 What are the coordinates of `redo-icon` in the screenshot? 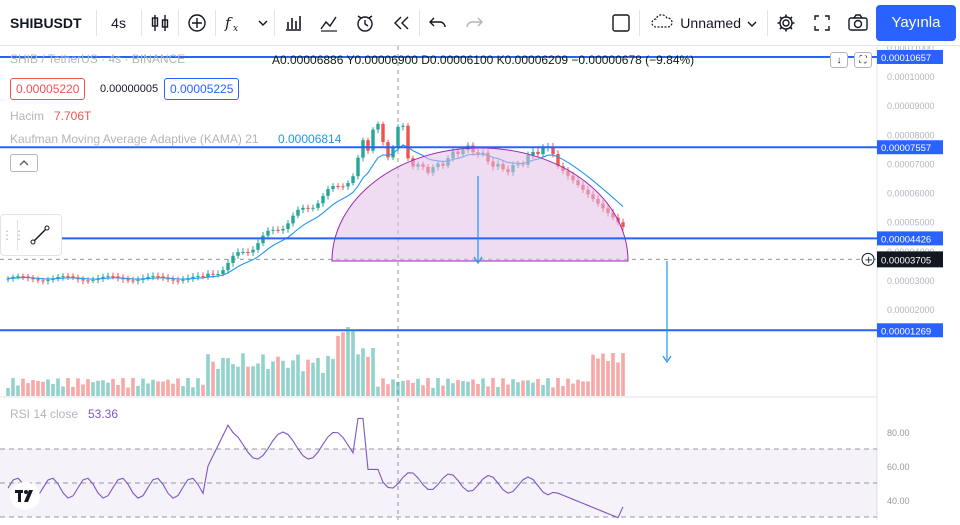 It's located at (474, 23).